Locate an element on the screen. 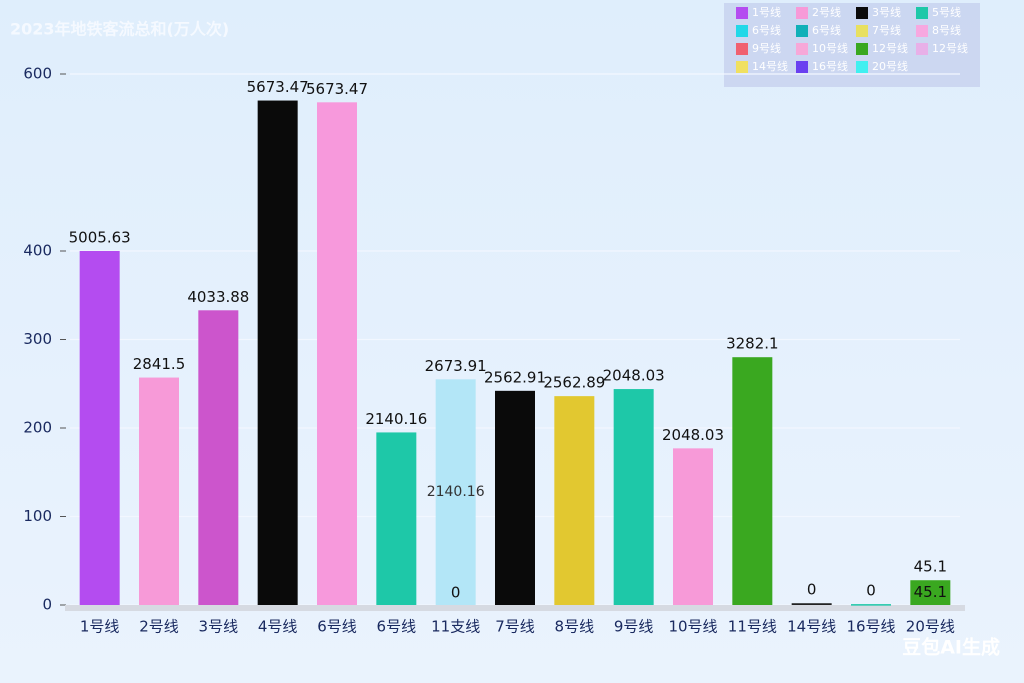 Image resolution: width=1024 pixels, height=683 pixels. legend-label: 5号线 is located at coordinates (946, 12).